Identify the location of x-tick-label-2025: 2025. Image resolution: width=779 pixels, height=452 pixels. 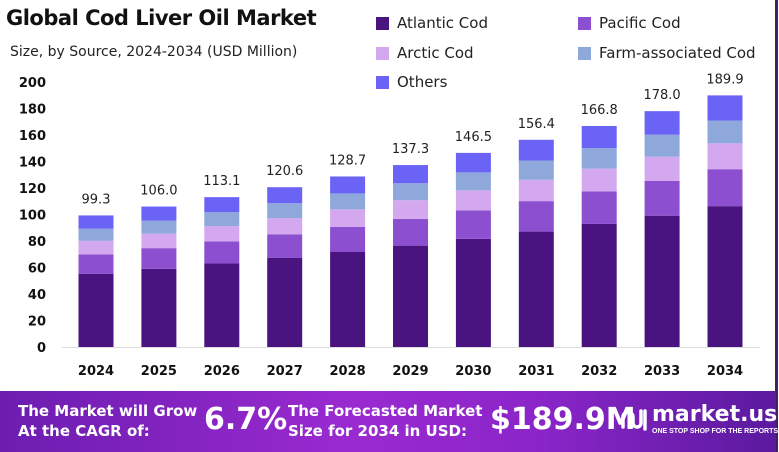
(159, 371).